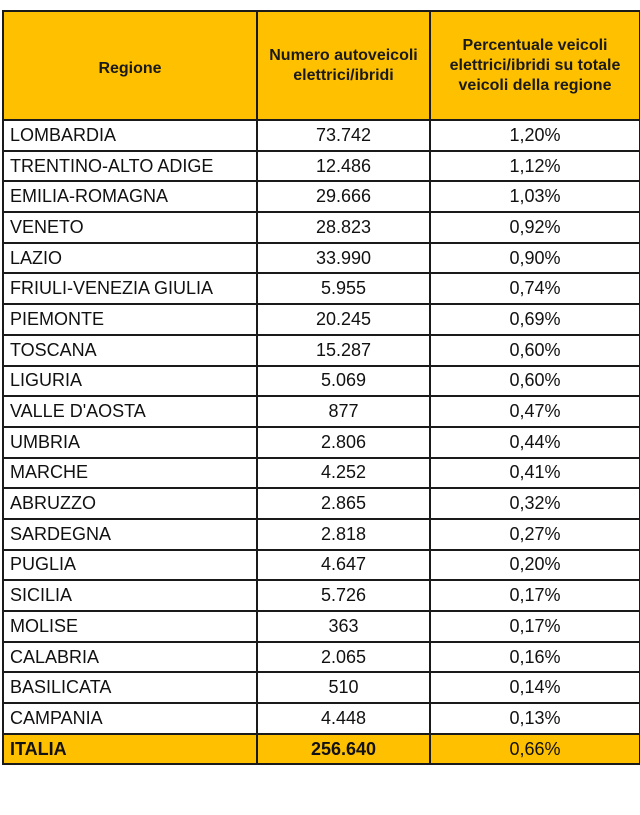  What do you see at coordinates (130, 657) in the screenshot?
I see `cell-regione: CALABRIA` at bounding box center [130, 657].